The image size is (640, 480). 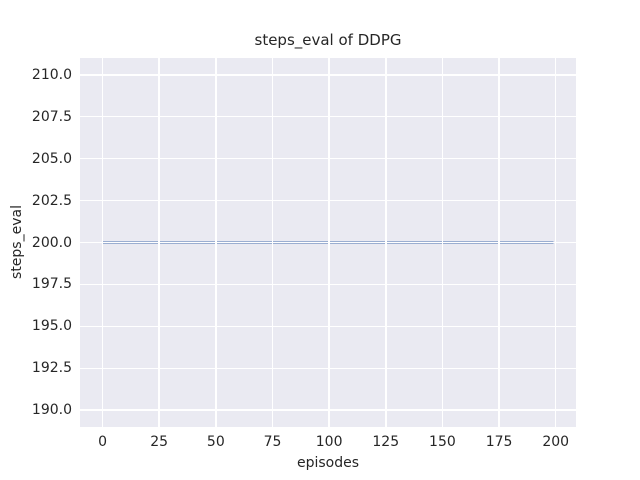 What do you see at coordinates (51, 410) in the screenshot?
I see `y-tick-label: 190.0` at bounding box center [51, 410].